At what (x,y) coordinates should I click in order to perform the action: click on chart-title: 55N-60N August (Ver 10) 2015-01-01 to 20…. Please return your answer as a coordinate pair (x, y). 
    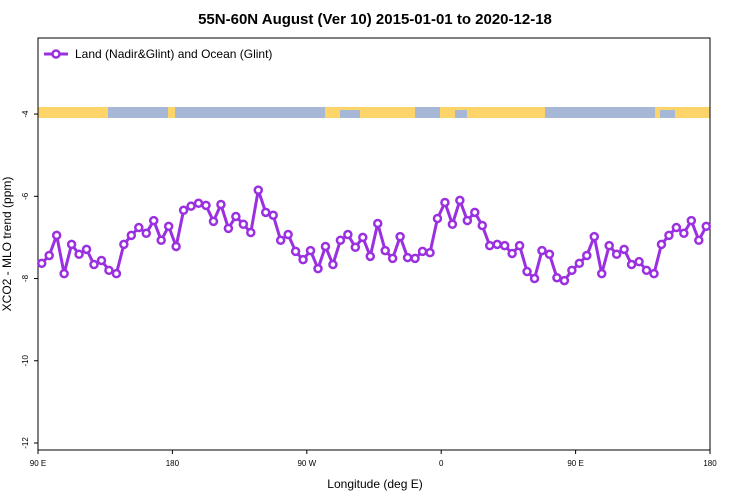
    Looking at the image, I should click on (375, 19).